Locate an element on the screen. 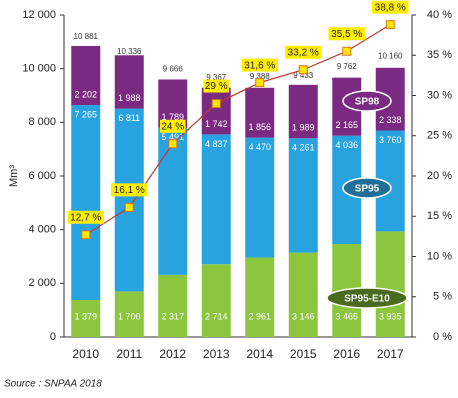  bar-value-label: 4 036 is located at coordinates (346, 145).